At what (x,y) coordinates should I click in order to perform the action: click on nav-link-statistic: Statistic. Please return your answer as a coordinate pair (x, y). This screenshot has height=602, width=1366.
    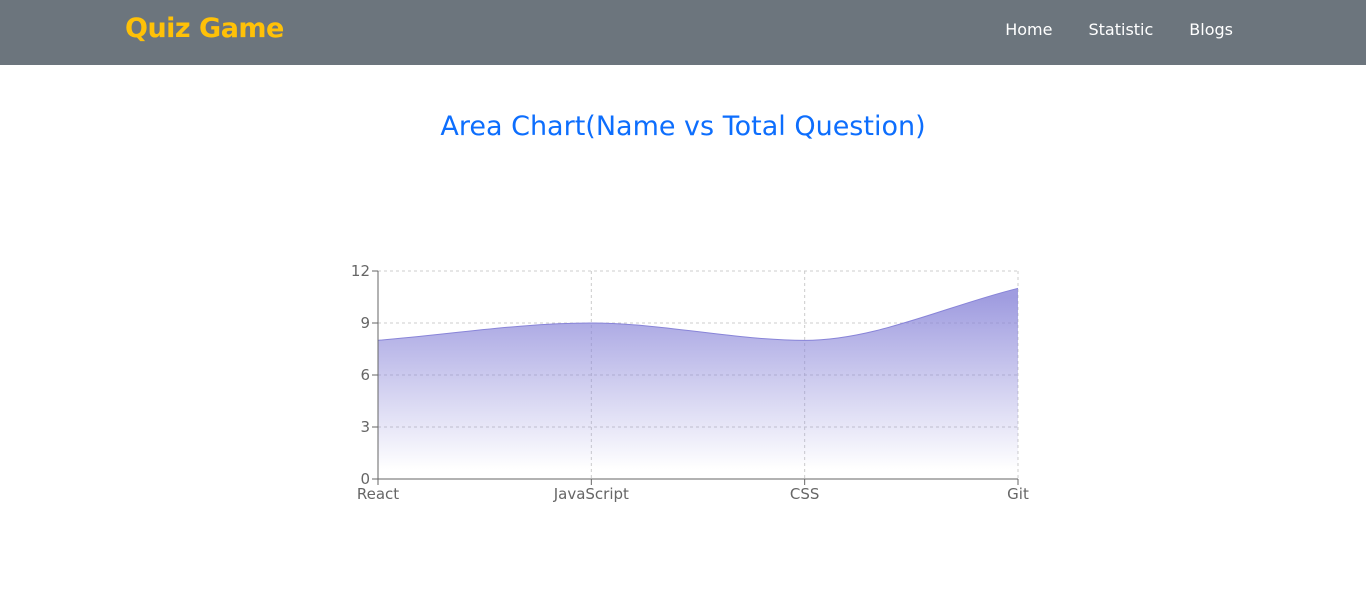
    Looking at the image, I should click on (1121, 29).